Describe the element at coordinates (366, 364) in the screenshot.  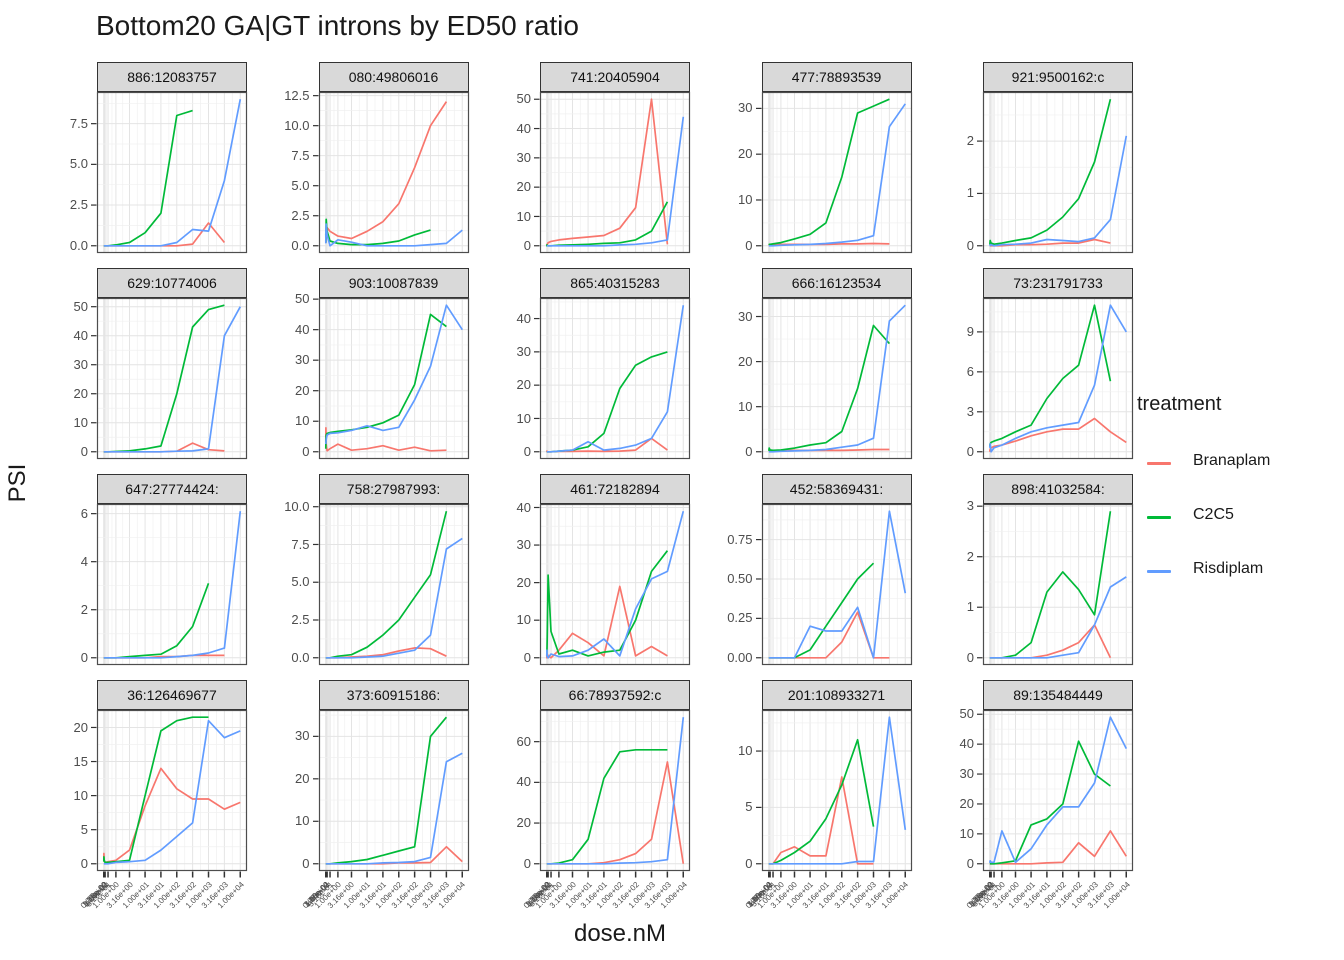
I see `facet: 903:10087839 0 10 20 30 40 50` at that location.